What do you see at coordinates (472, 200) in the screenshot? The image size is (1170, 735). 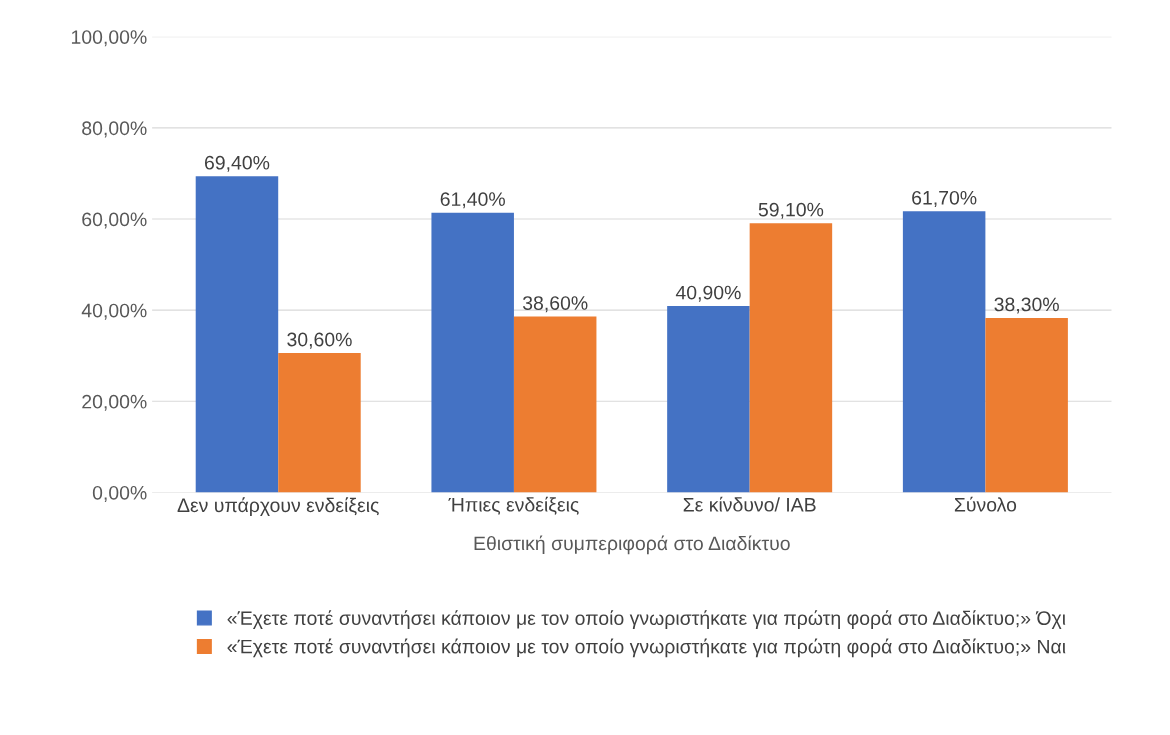 I see `data-label: 61,40%` at bounding box center [472, 200].